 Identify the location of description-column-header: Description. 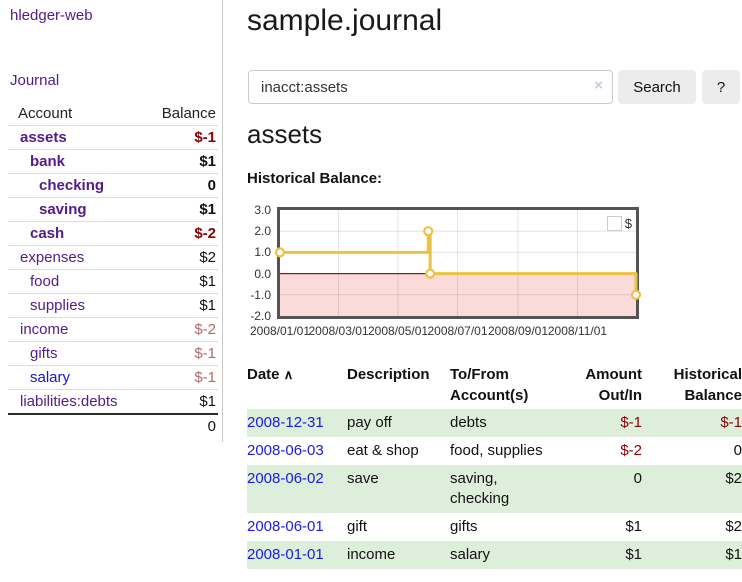
(388, 374).